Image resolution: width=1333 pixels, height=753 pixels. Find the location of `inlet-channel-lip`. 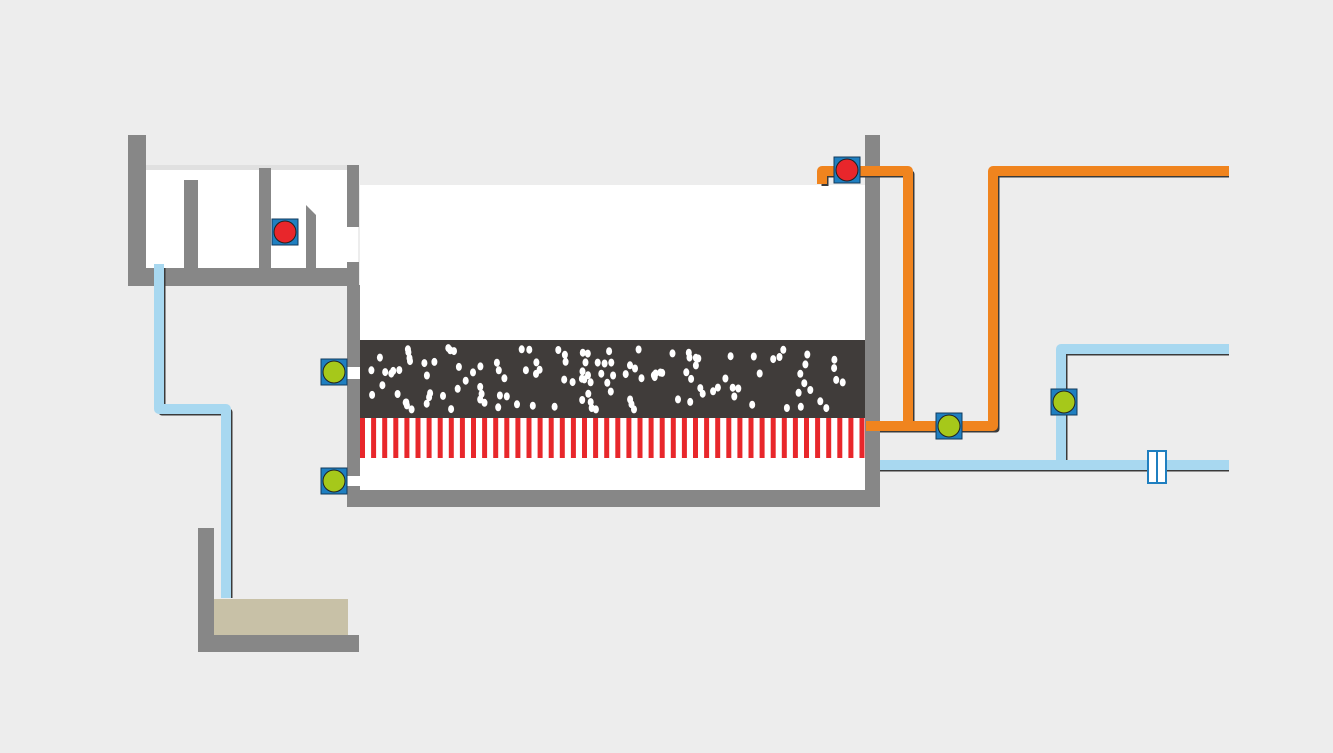

inlet-channel-lip is located at coordinates (252, 167).